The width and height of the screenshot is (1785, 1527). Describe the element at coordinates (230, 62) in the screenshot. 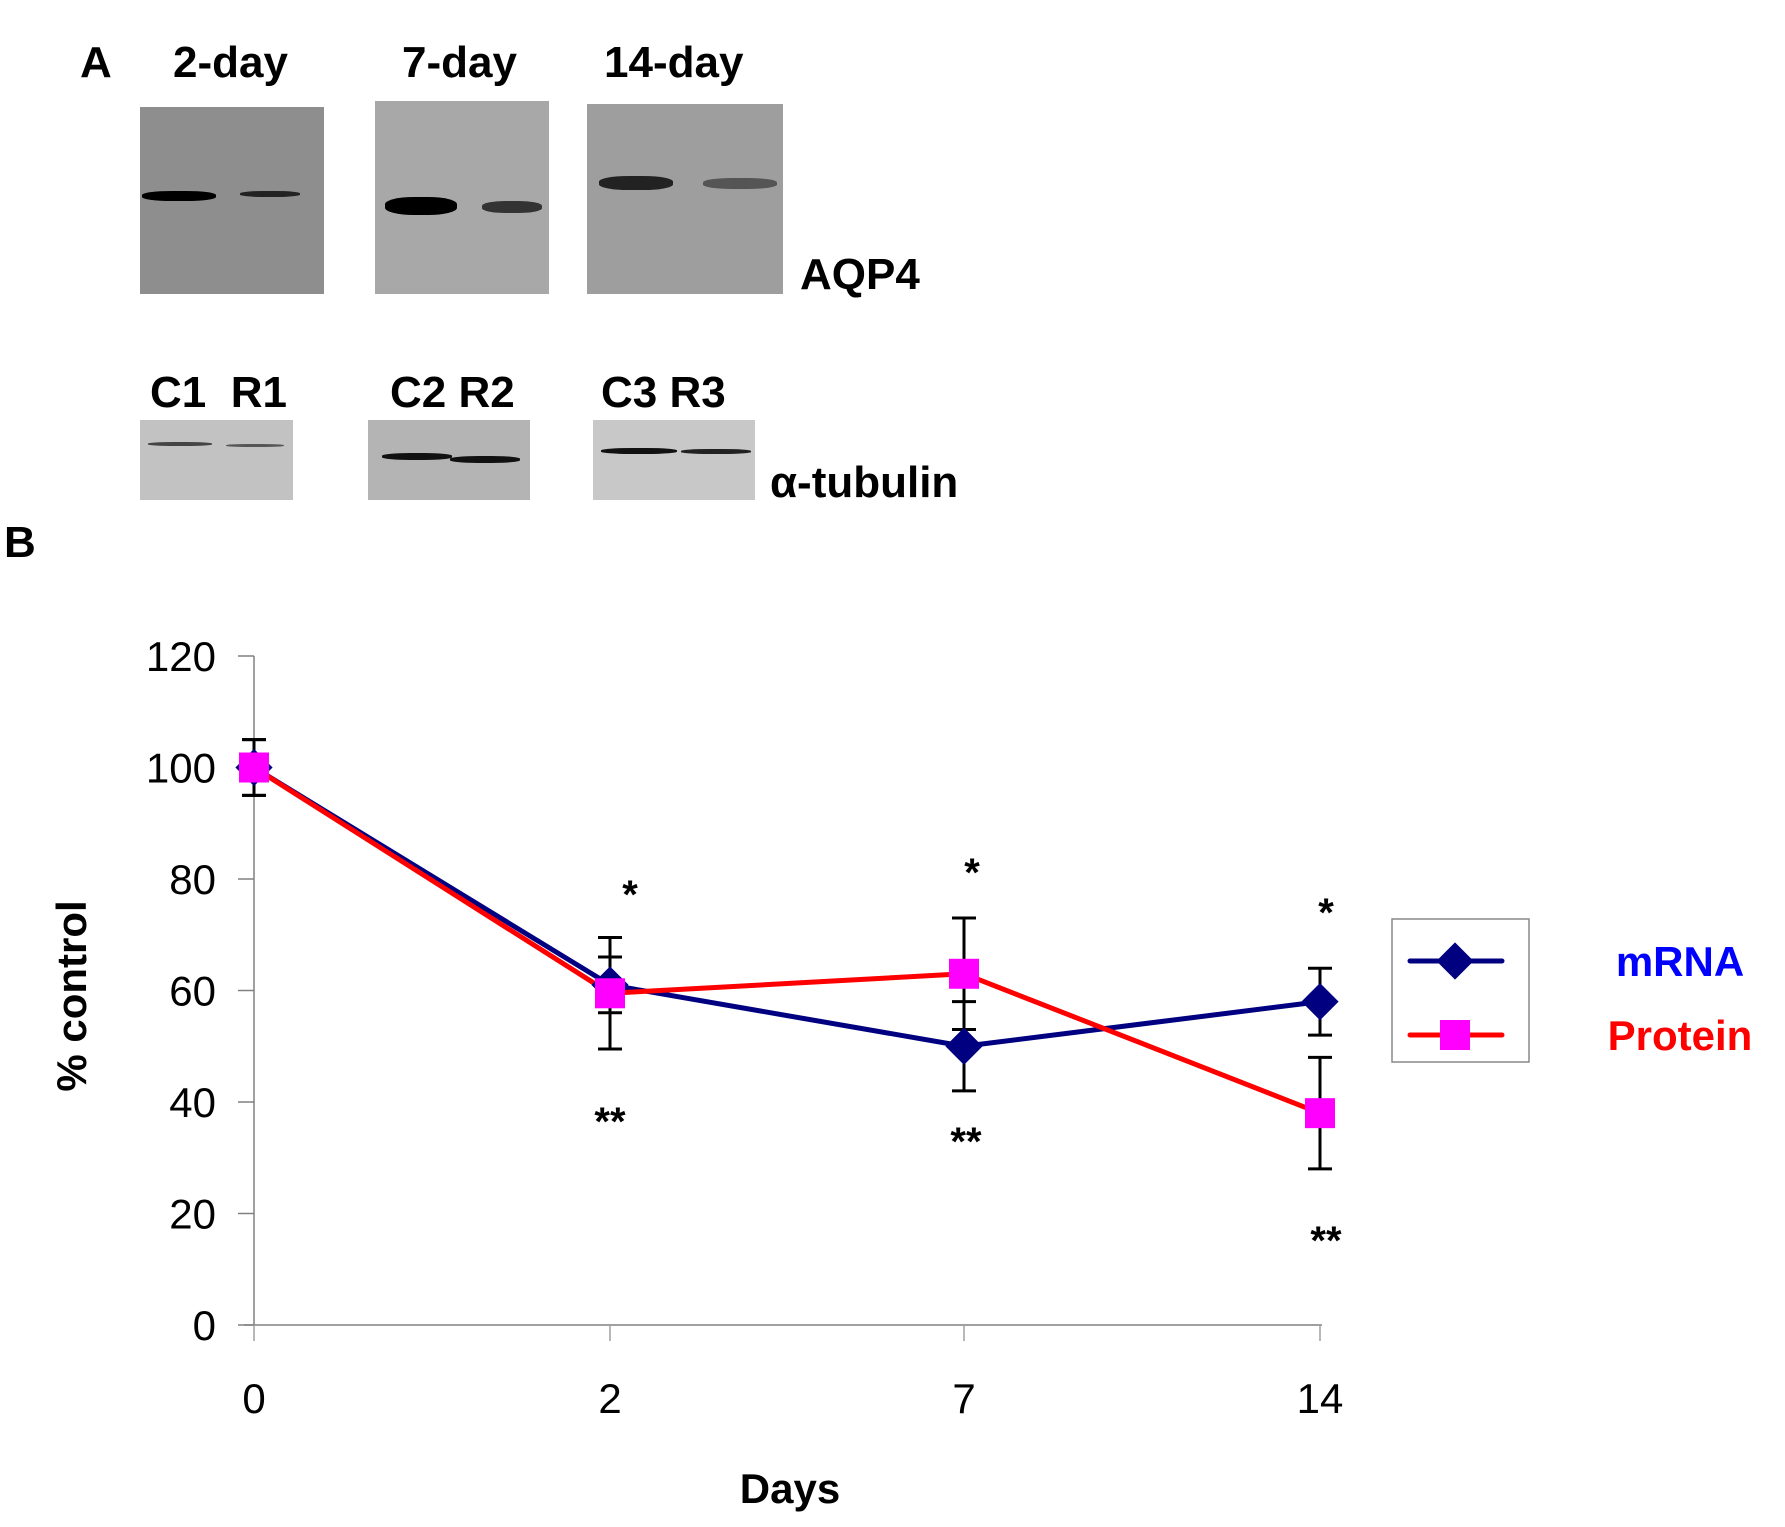

I see `blot-title-2-day: 2-day` at that location.